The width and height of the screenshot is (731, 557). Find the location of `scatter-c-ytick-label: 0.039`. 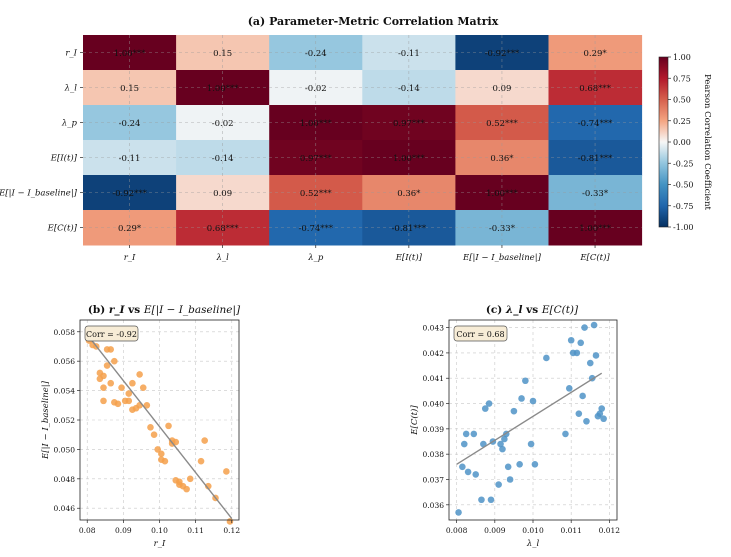

scatter-c-ytick-label: 0.039 is located at coordinates (434, 429).